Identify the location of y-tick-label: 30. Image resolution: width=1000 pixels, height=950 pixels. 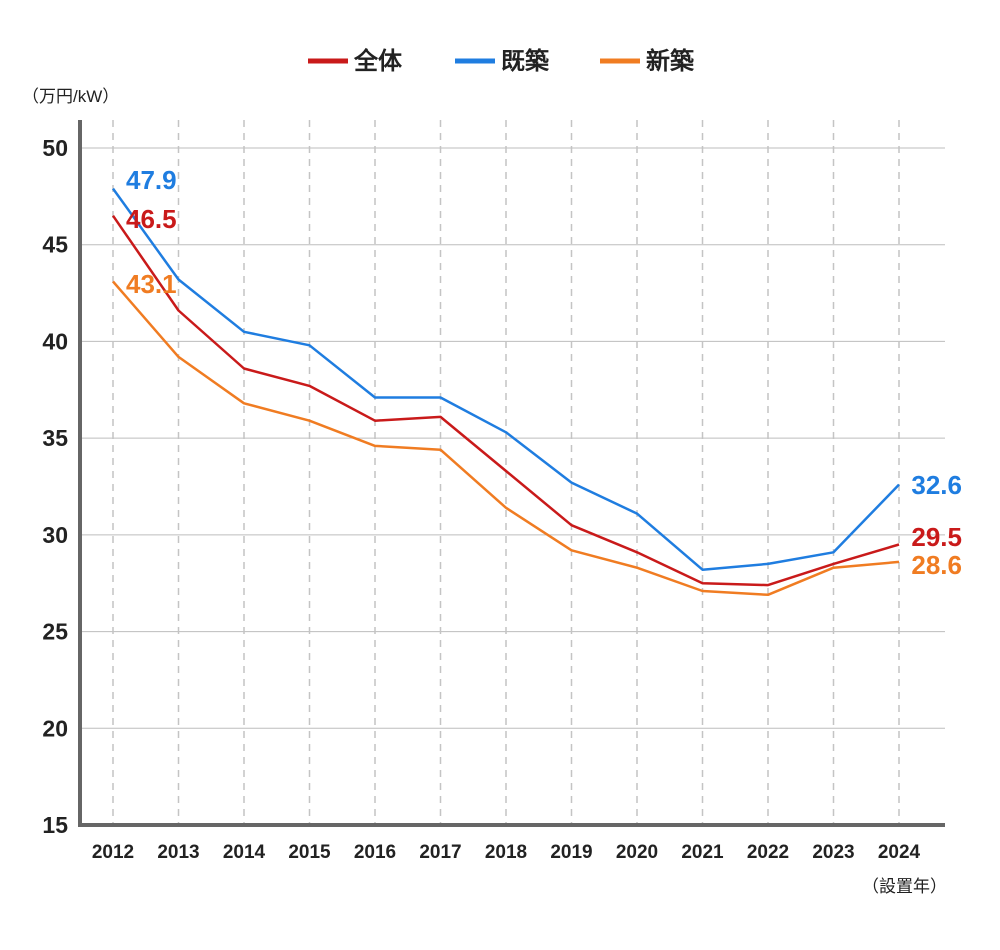
(55, 535).